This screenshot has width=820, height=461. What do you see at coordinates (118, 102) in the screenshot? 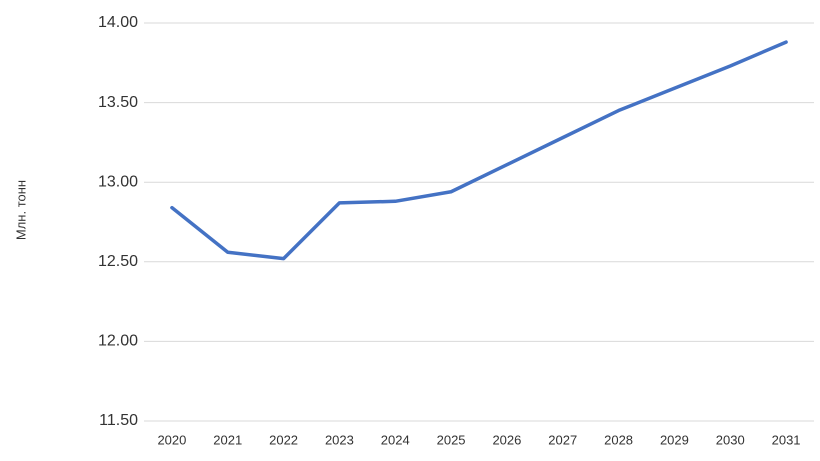
I see `y-tick-label: 13.50` at bounding box center [118, 102].